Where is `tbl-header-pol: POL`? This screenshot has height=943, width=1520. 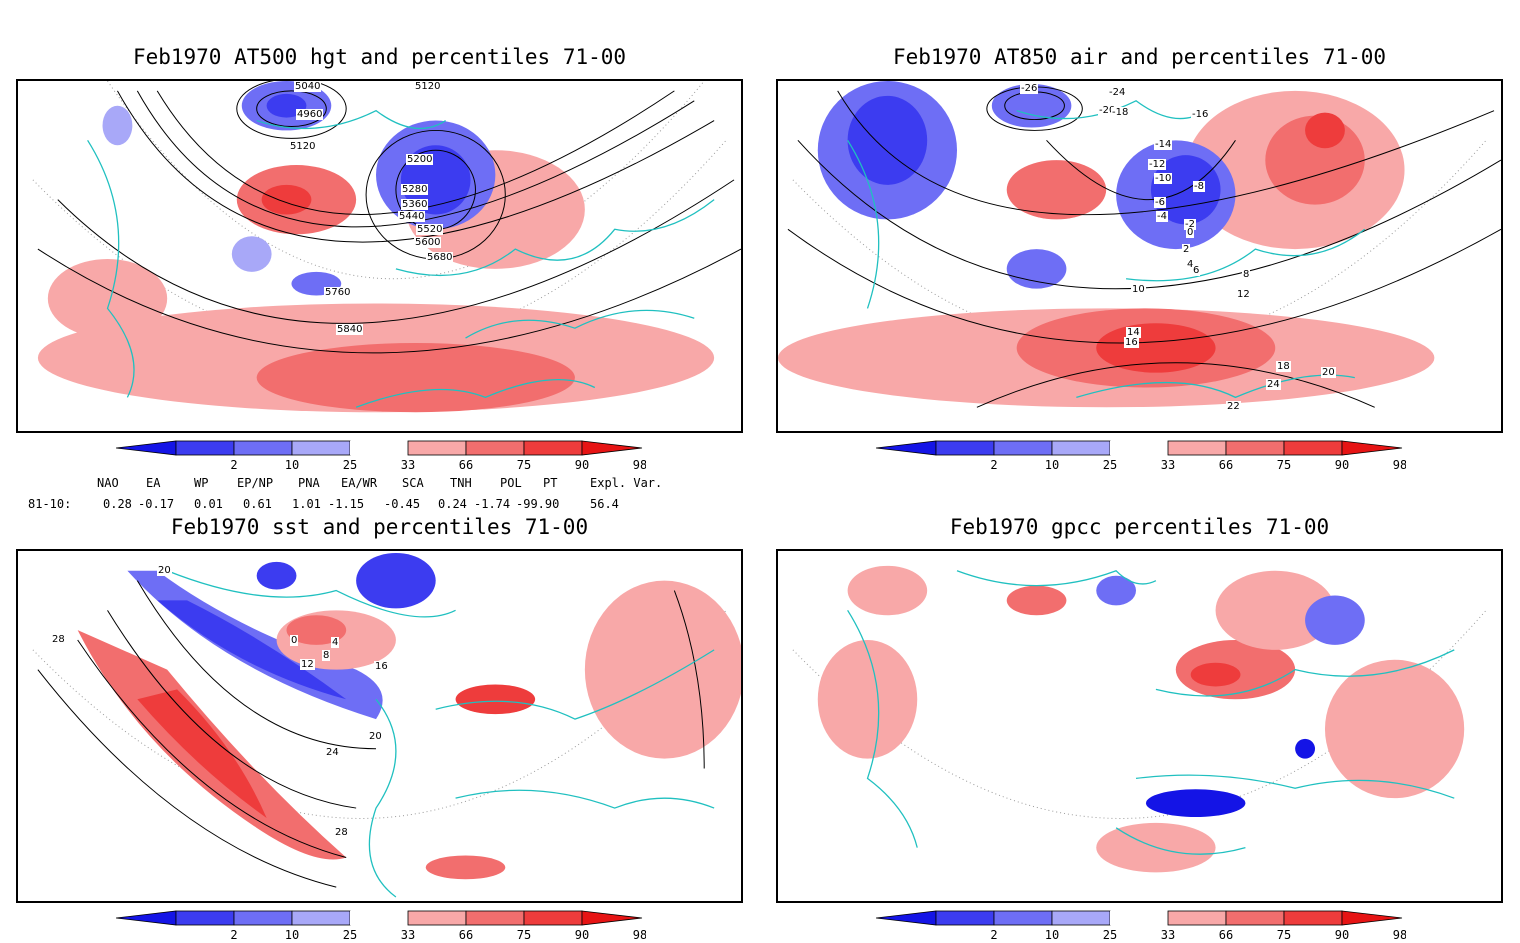
tbl-header-pol: POL is located at coordinates (511, 483).